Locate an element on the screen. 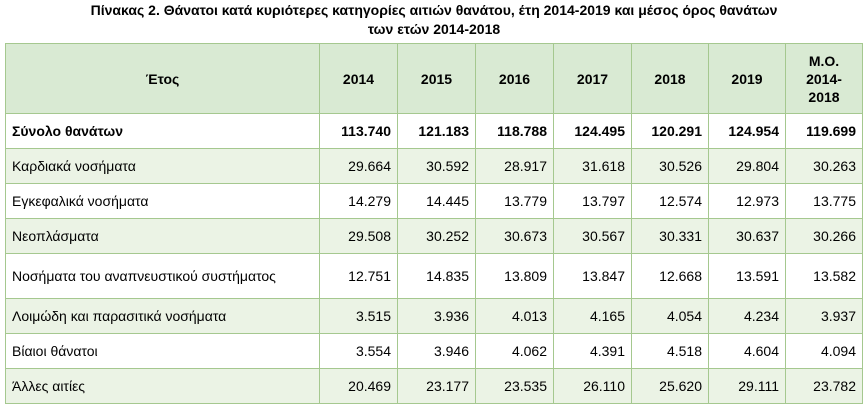 Image resolution: width=868 pixels, height=409 pixels. header-average: Μ.Ο. 2014- 2018 is located at coordinates (824, 78).